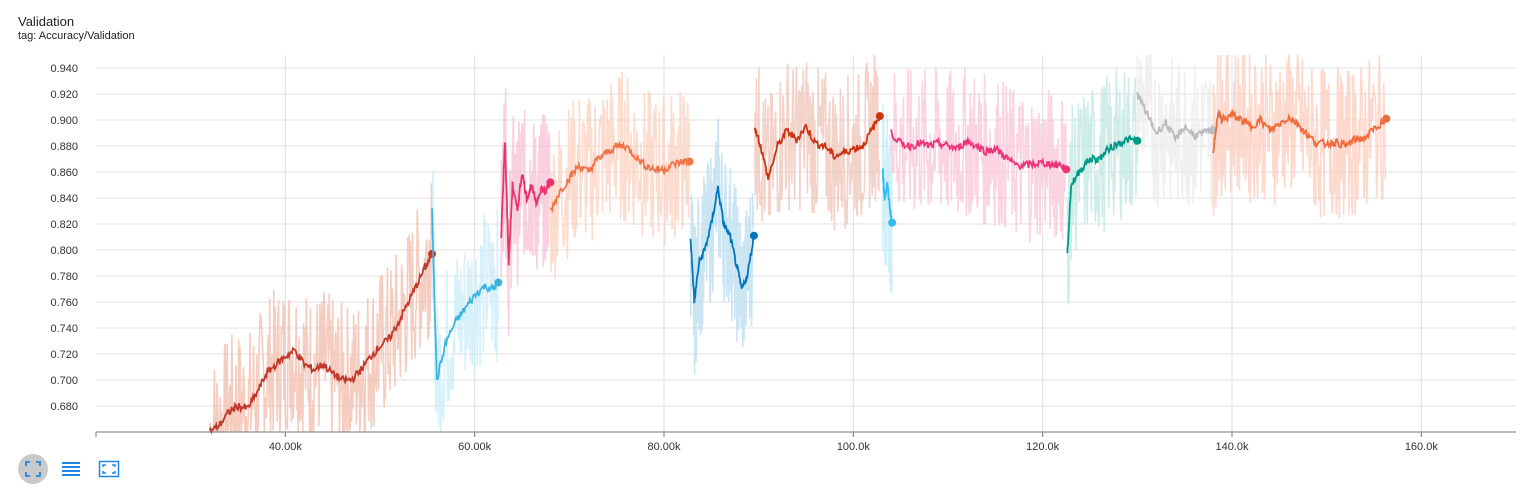 The image size is (1521, 499). I want to click on fit-frame-icon, so click(109, 469).